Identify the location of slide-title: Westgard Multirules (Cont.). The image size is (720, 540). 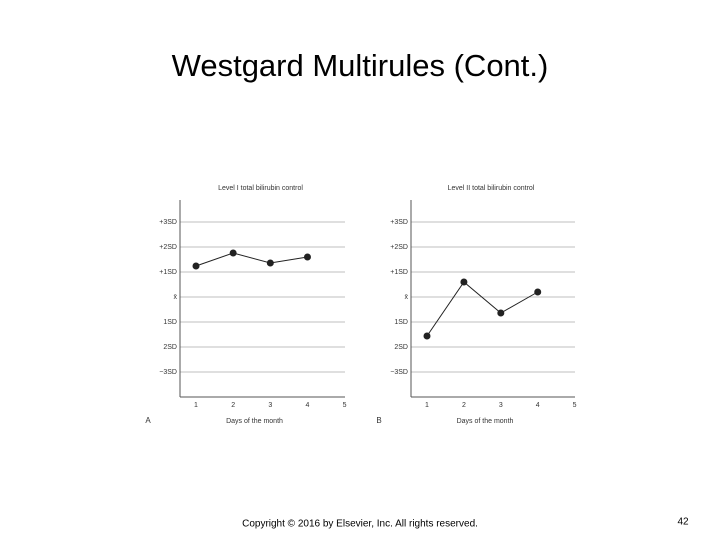
(360, 65).